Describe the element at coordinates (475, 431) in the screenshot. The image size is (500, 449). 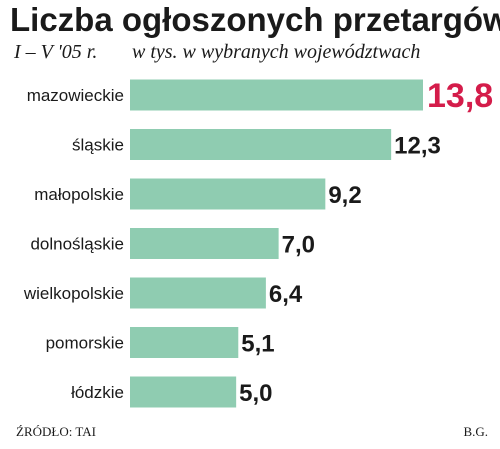
I see `author-credit: B.G.` at that location.